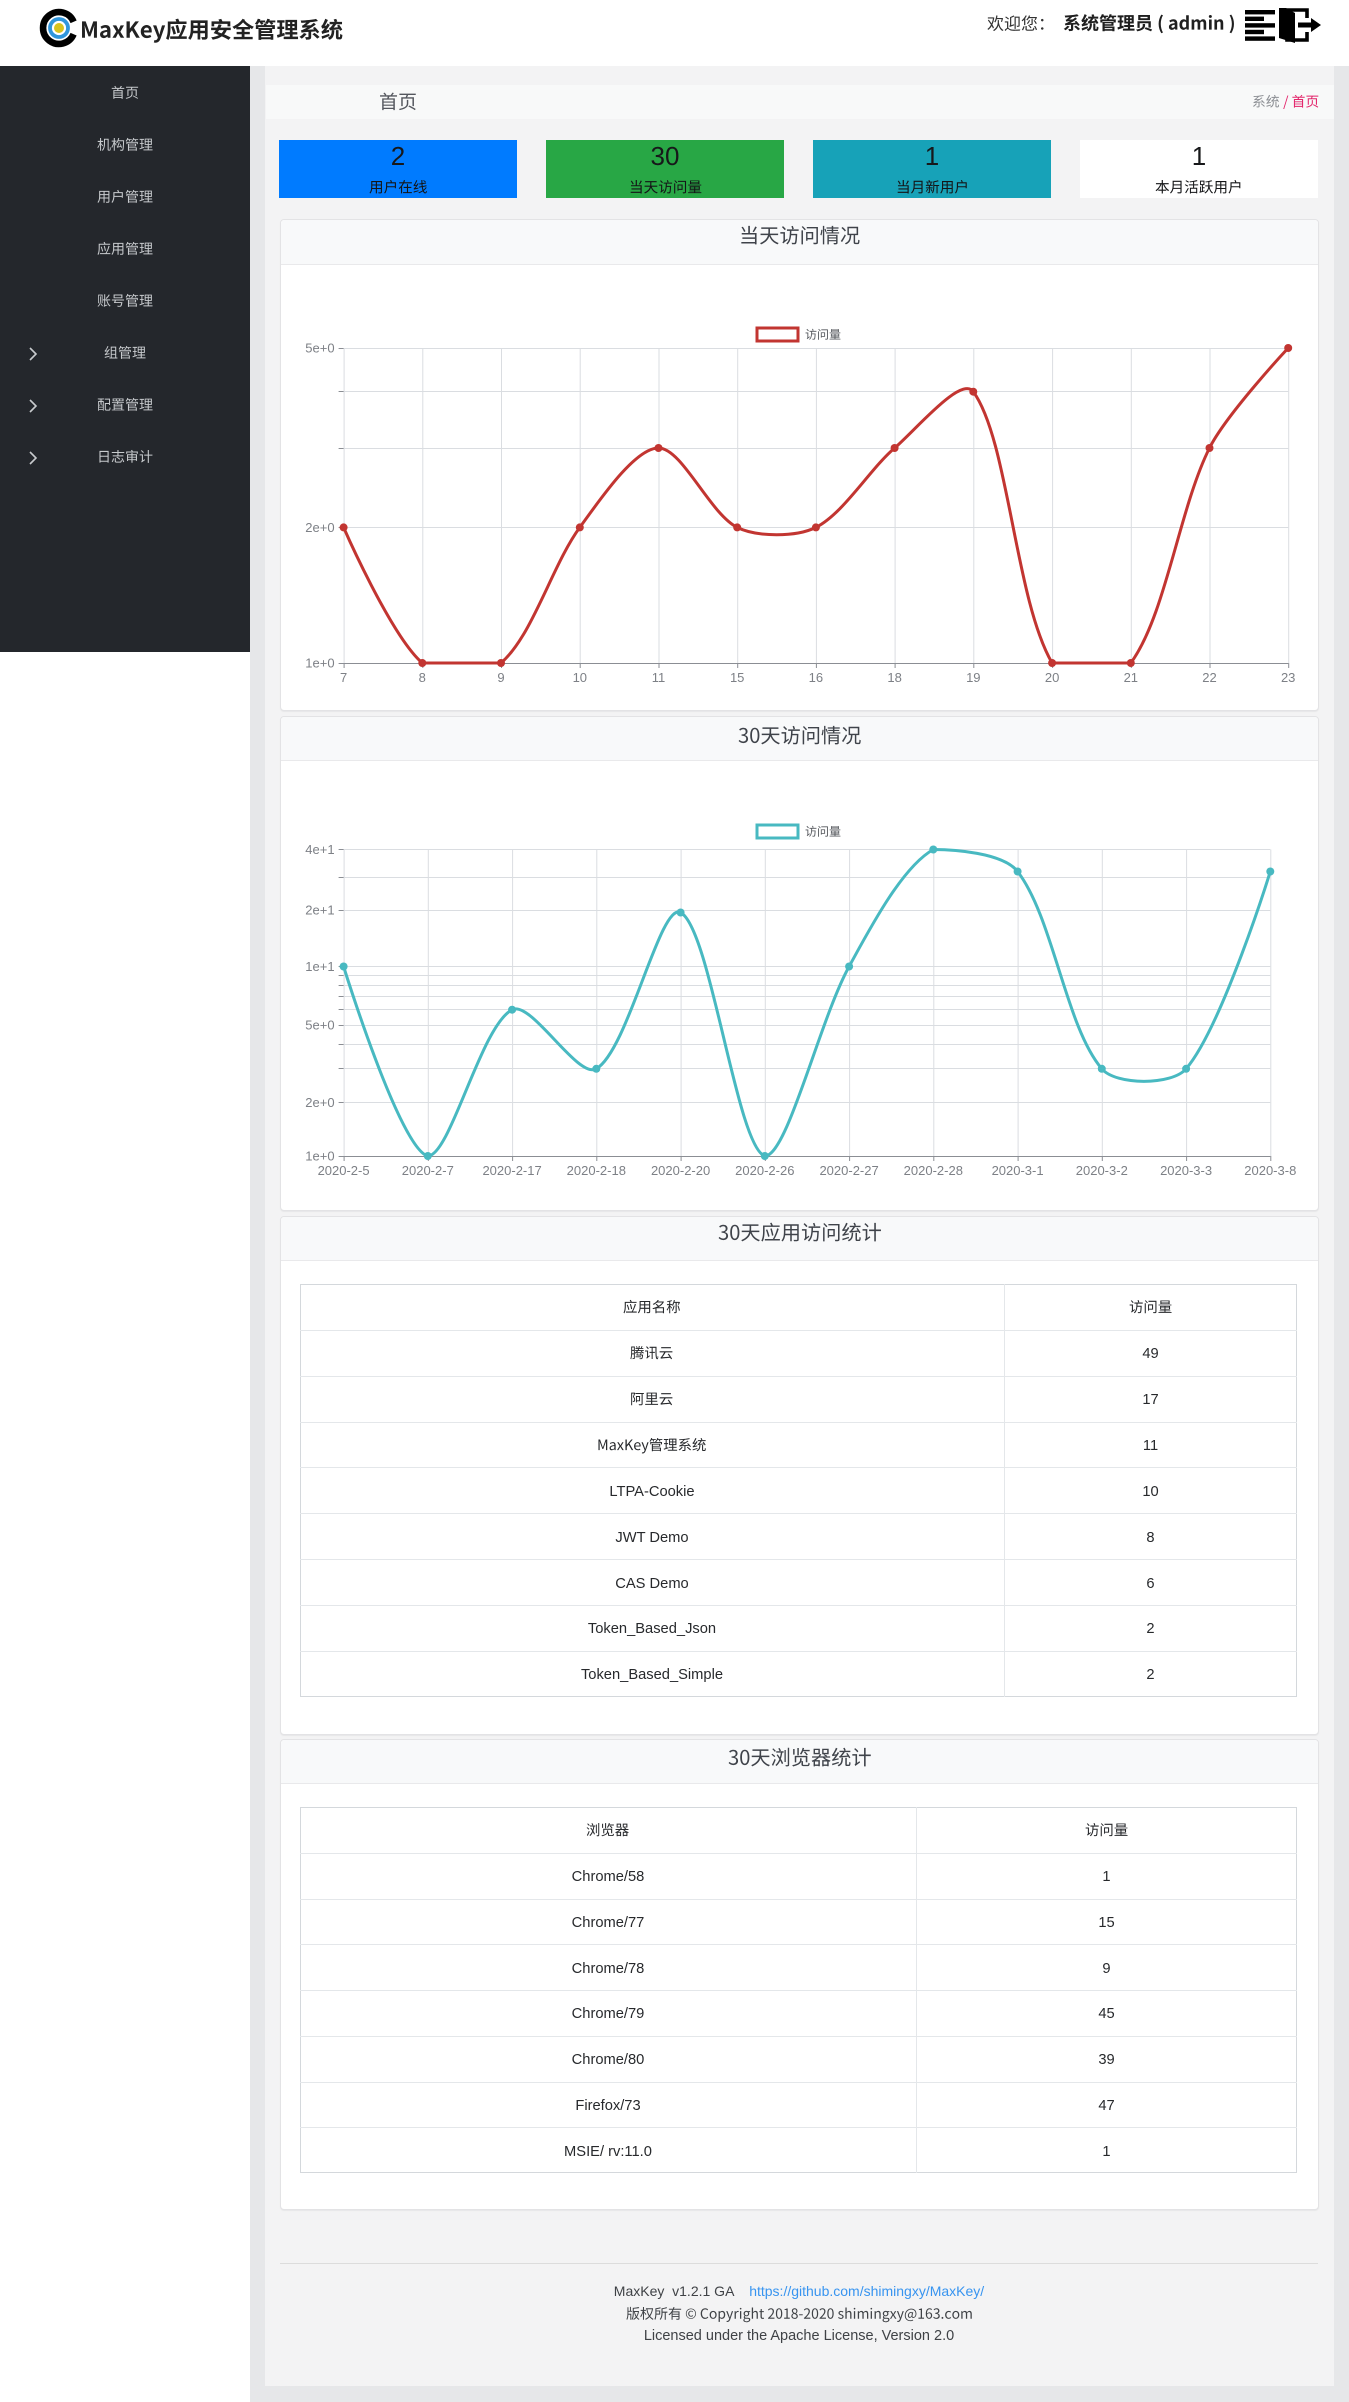  What do you see at coordinates (659, 677) in the screenshot?
I see `svg-text: 11` at bounding box center [659, 677].